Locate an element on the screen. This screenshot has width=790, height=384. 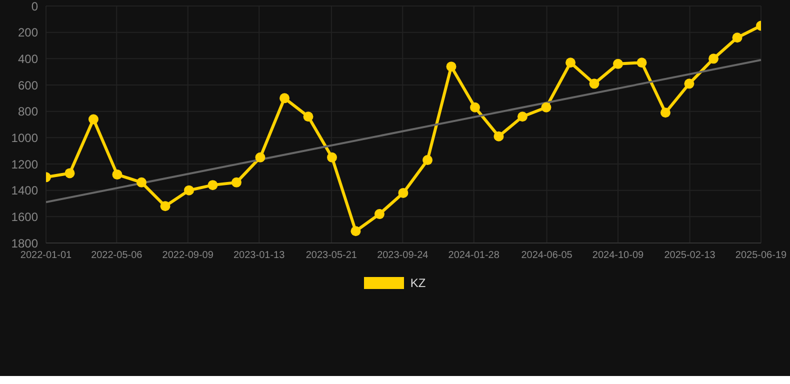
y-tick-label: 1000 is located at coordinates (24, 137).